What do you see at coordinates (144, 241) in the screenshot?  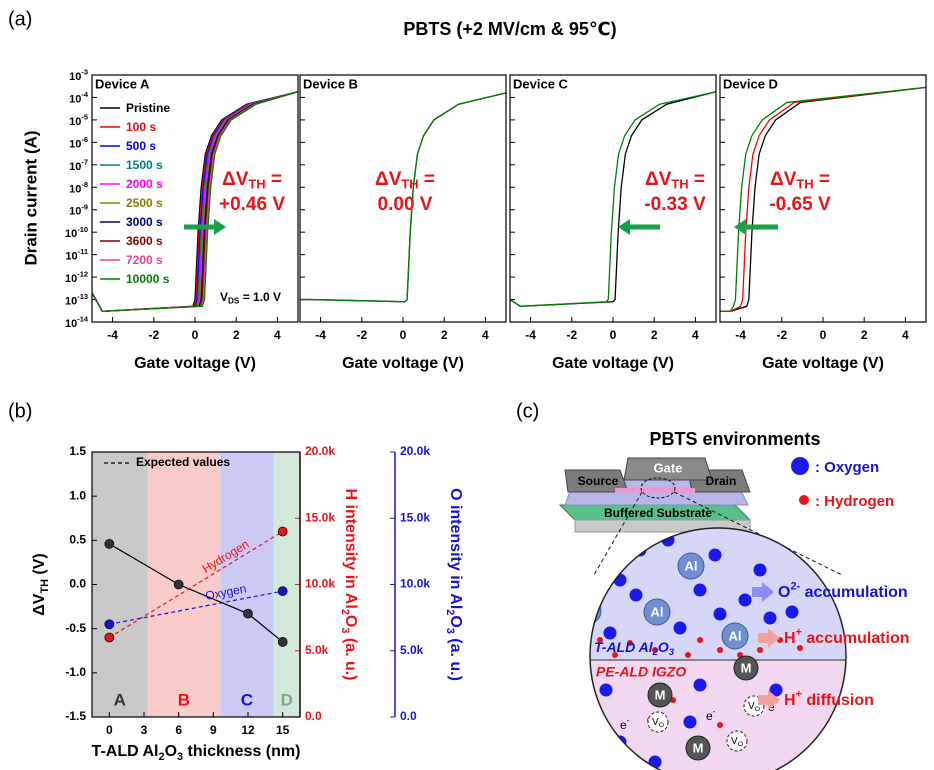 I see `legend-label: 3600 s` at bounding box center [144, 241].